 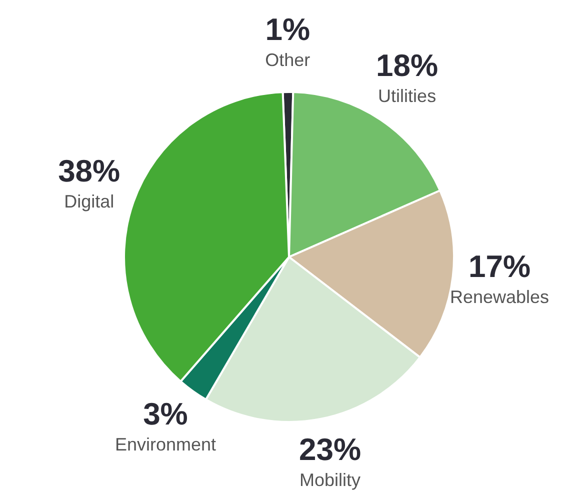 What do you see at coordinates (165, 444) in the screenshot?
I see `slice-label: Environment` at bounding box center [165, 444].